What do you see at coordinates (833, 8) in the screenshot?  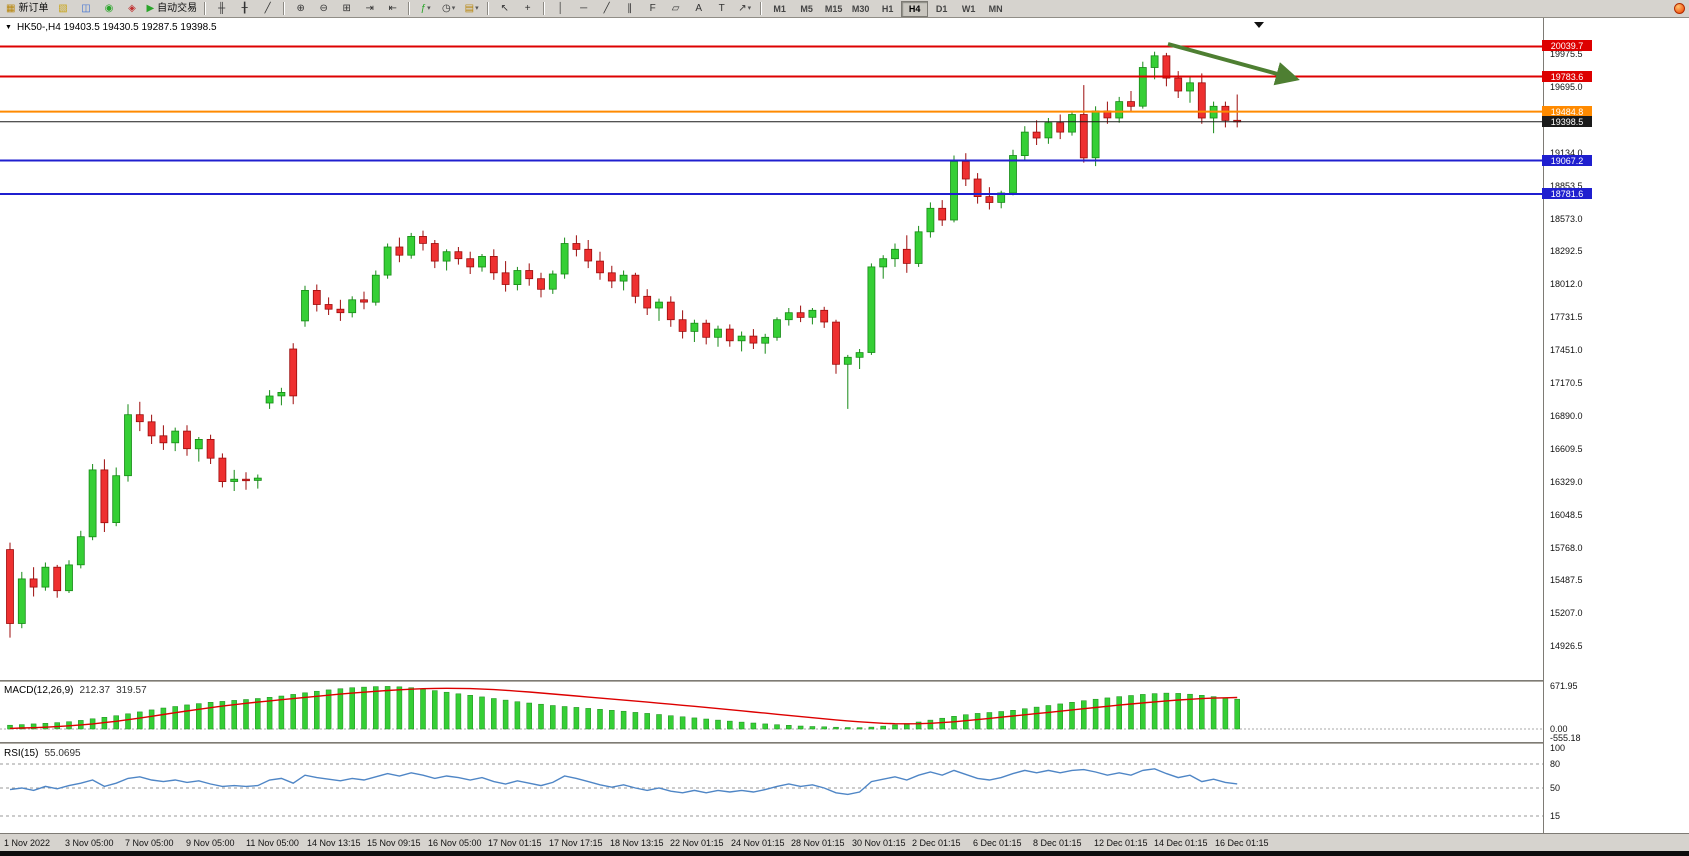 I see `timeframe-m15: M15` at bounding box center [833, 8].